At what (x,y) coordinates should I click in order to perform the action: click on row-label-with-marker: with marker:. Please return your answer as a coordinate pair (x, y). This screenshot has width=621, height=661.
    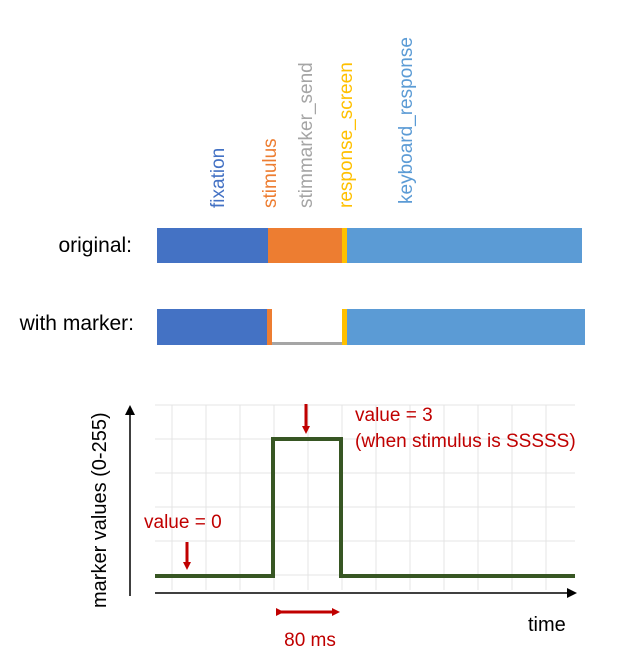
    Looking at the image, I should click on (76, 323).